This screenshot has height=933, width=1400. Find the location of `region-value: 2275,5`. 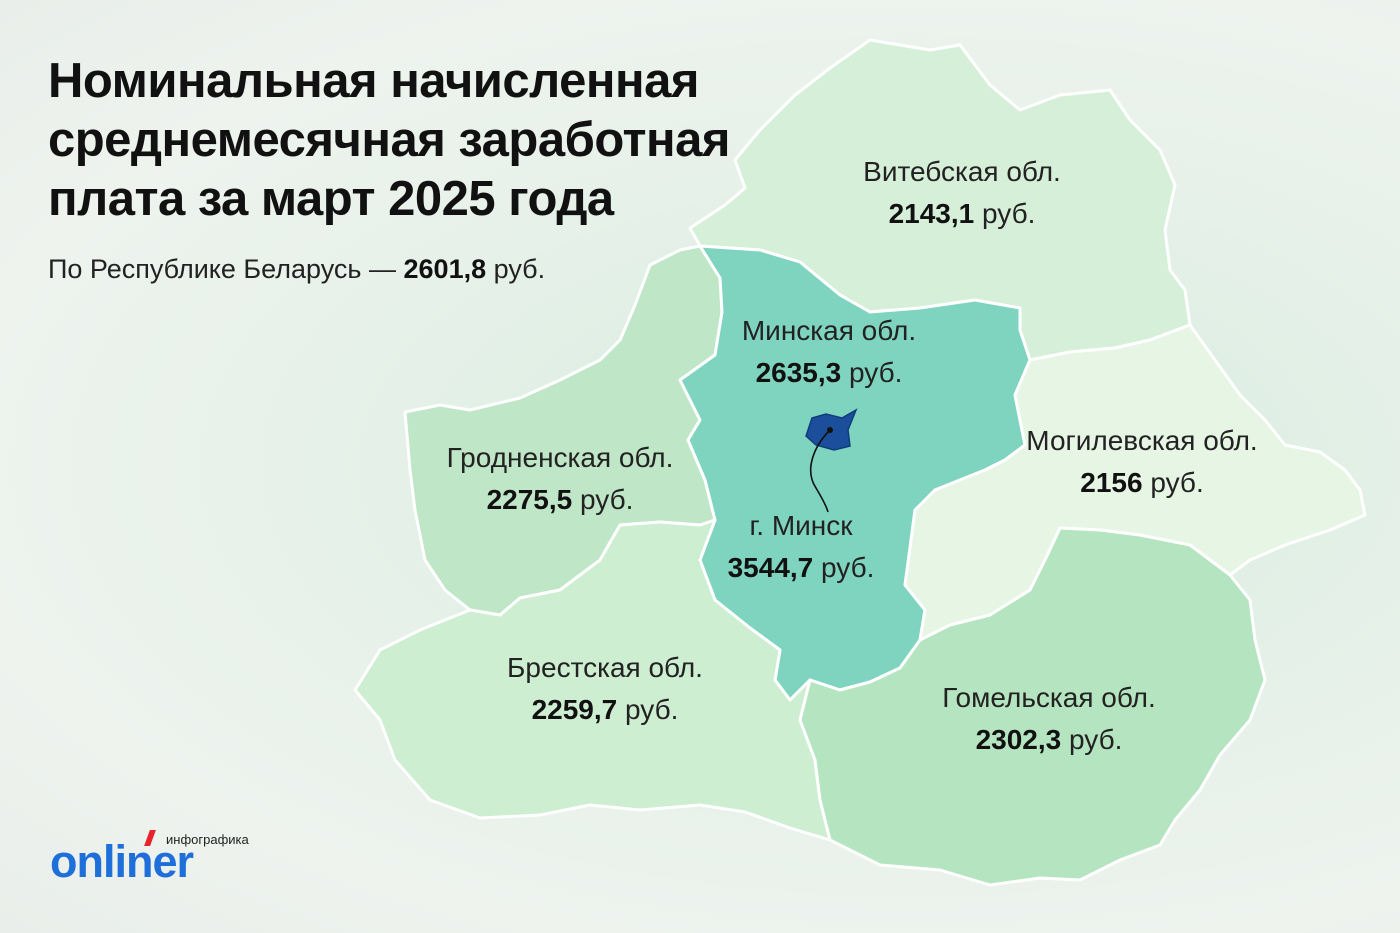

region-value: 2275,5 is located at coordinates (529, 499).